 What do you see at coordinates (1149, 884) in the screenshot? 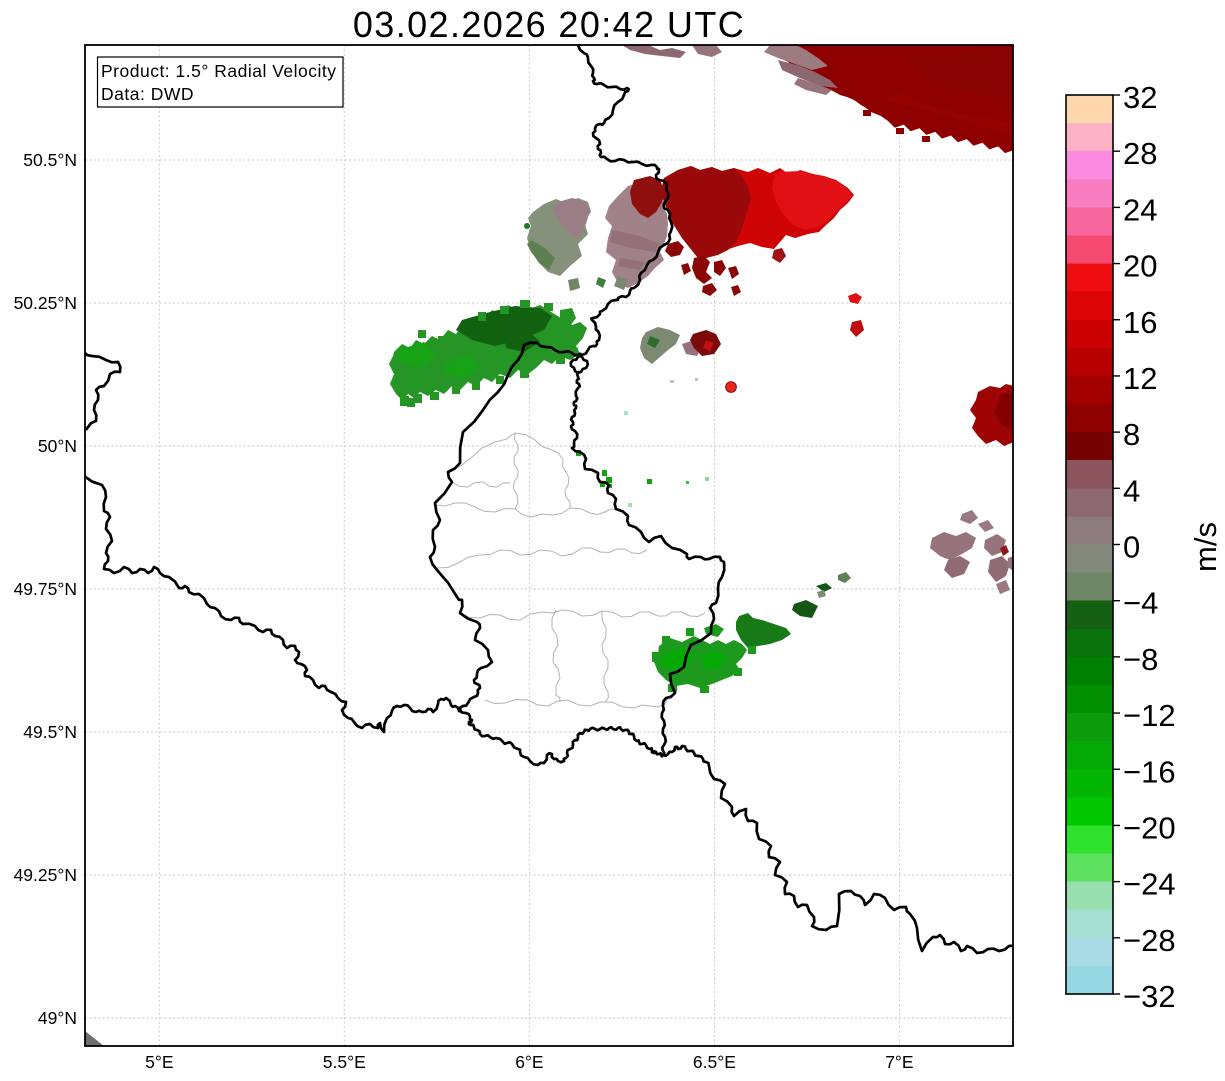
I see `svg-text: −24` at bounding box center [1149, 884].